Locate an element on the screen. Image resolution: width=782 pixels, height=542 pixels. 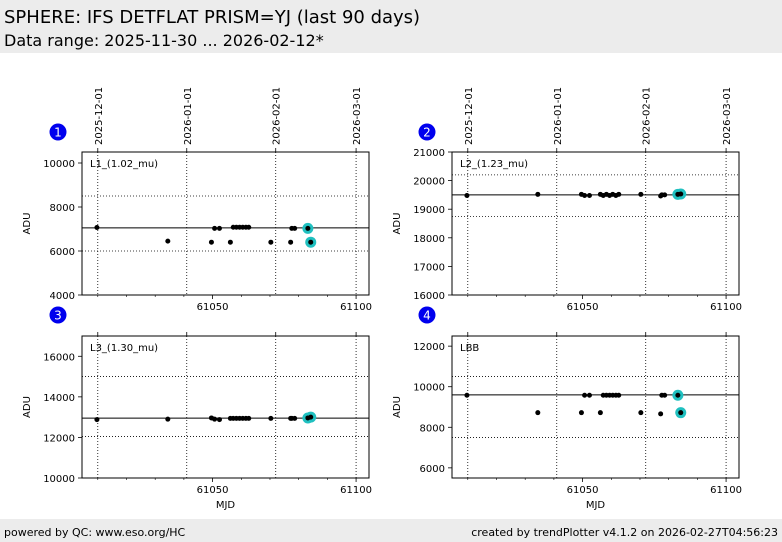
footer-powered-by: powered by QC: www.eso.org/HC is located at coordinates (95, 532).